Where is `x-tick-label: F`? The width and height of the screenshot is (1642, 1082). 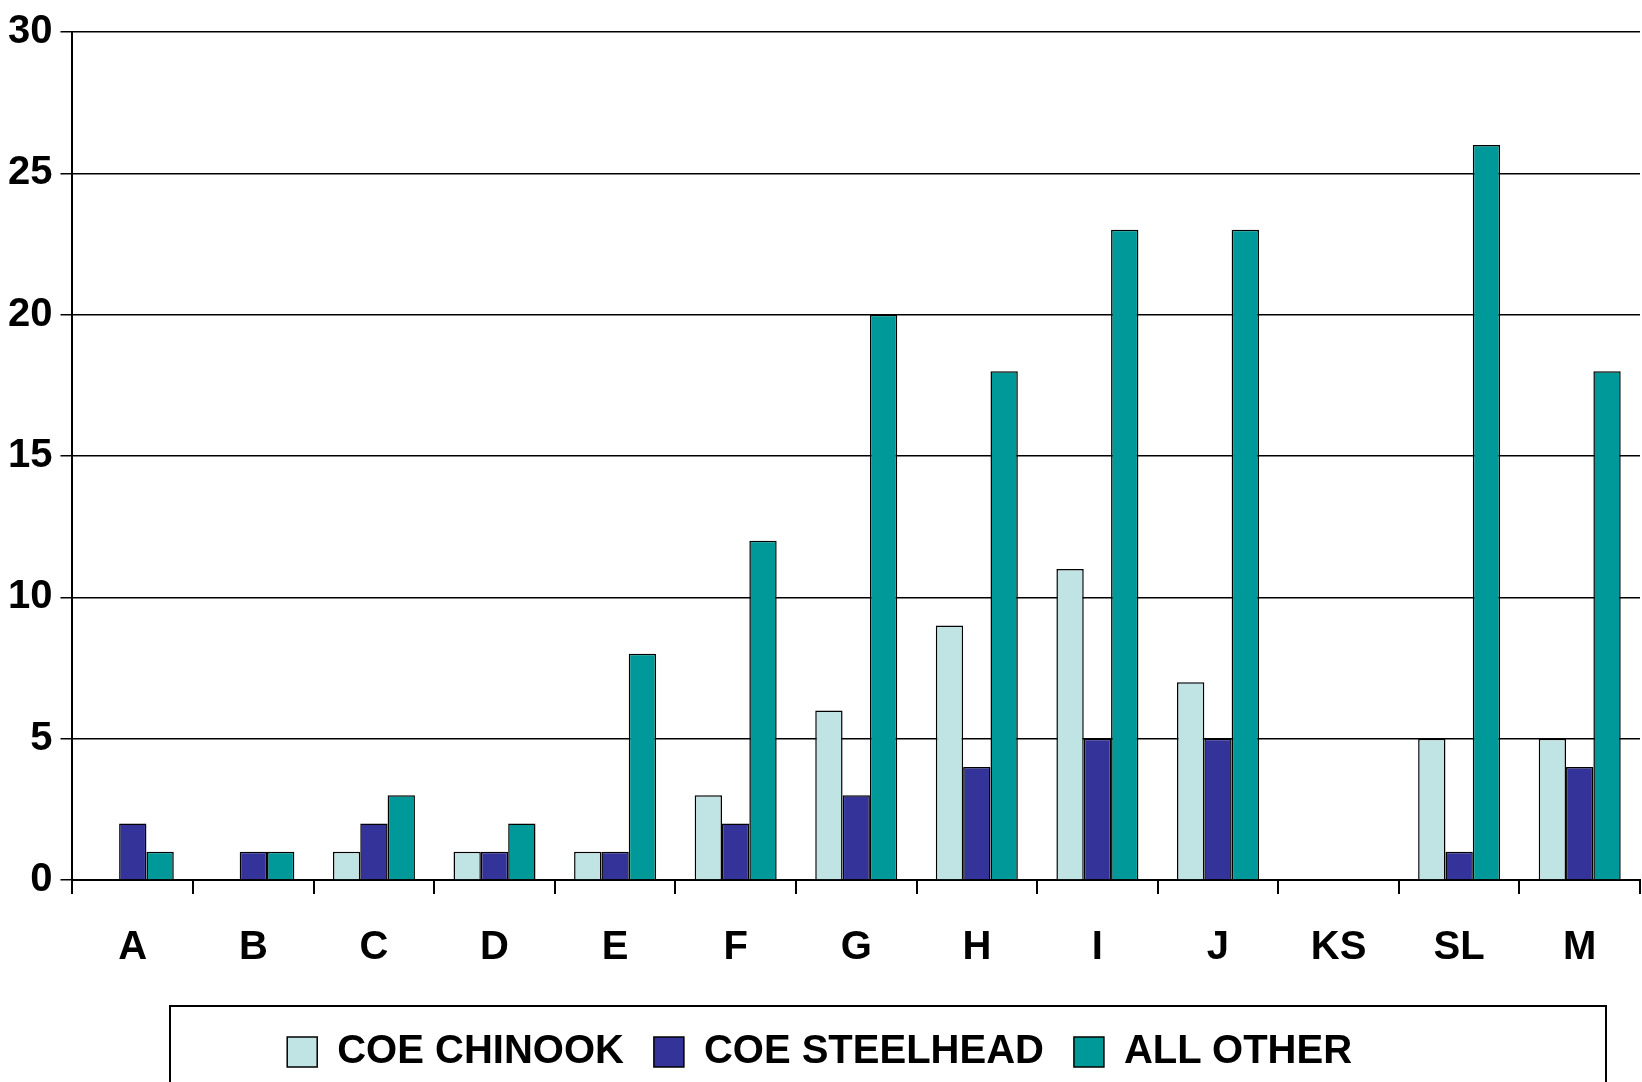
x-tick-label: F is located at coordinates (735, 945).